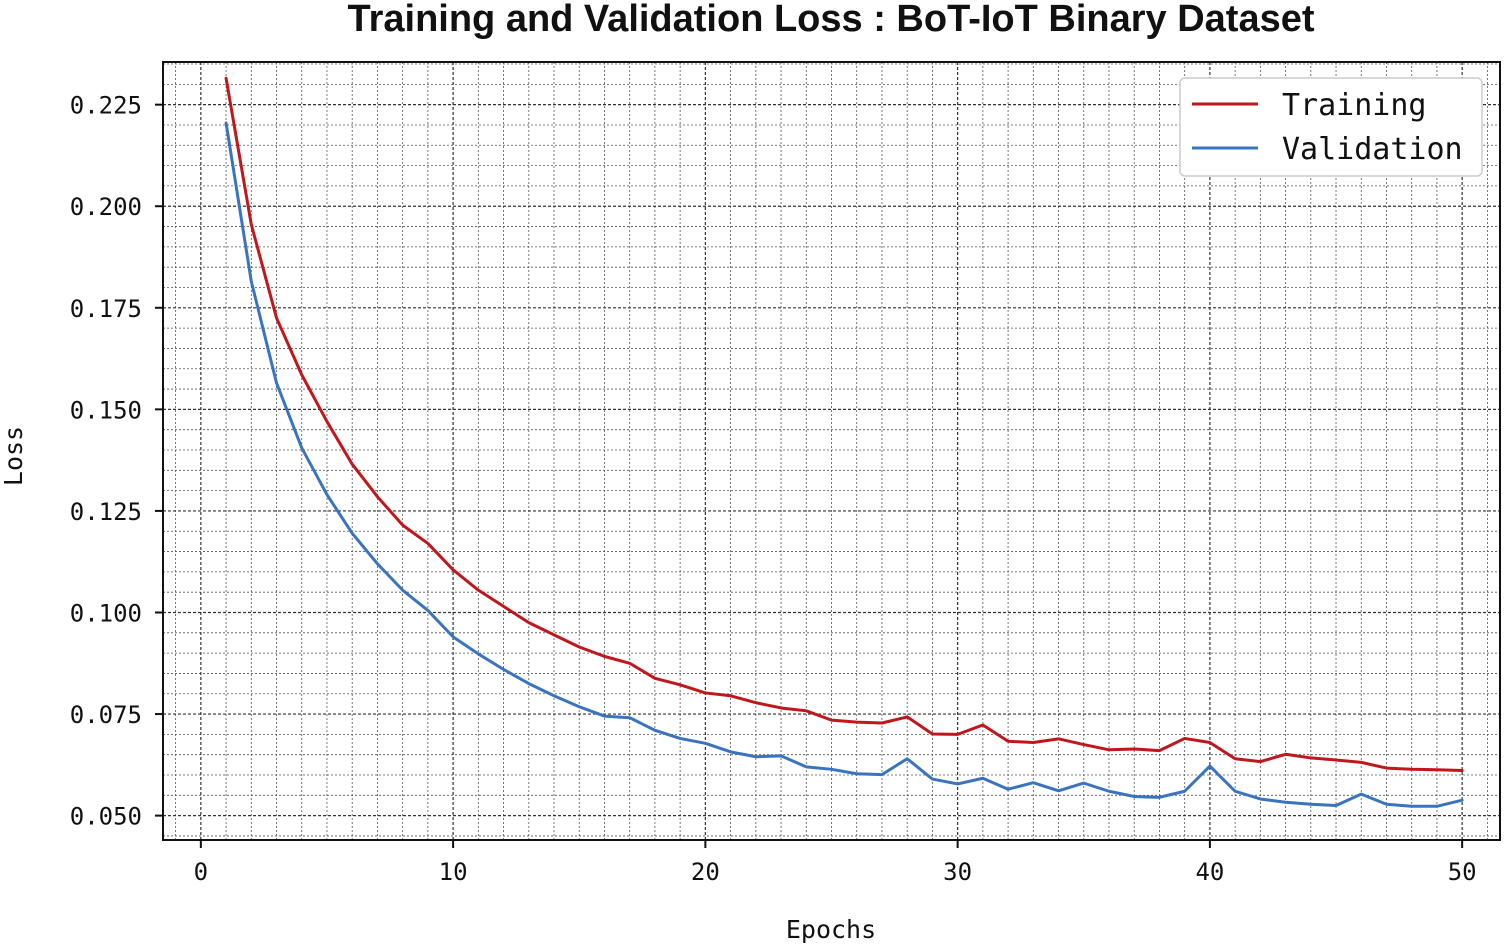 The height and width of the screenshot is (947, 1505). I want to click on x-tick-label: 30, so click(957, 872).